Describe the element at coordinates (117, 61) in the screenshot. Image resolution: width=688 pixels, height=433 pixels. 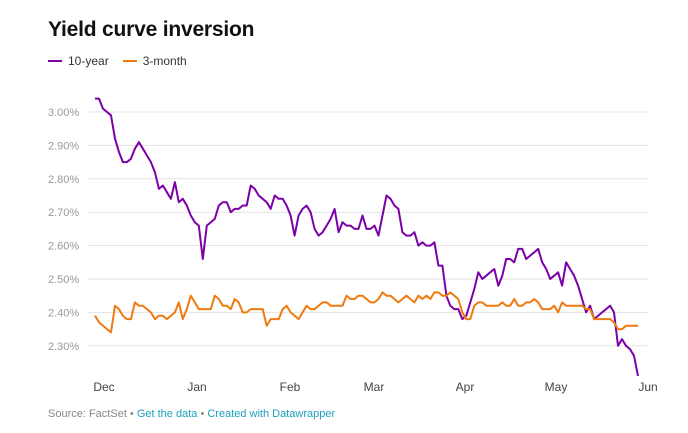
I see `legend: 10-year 3-month` at that location.